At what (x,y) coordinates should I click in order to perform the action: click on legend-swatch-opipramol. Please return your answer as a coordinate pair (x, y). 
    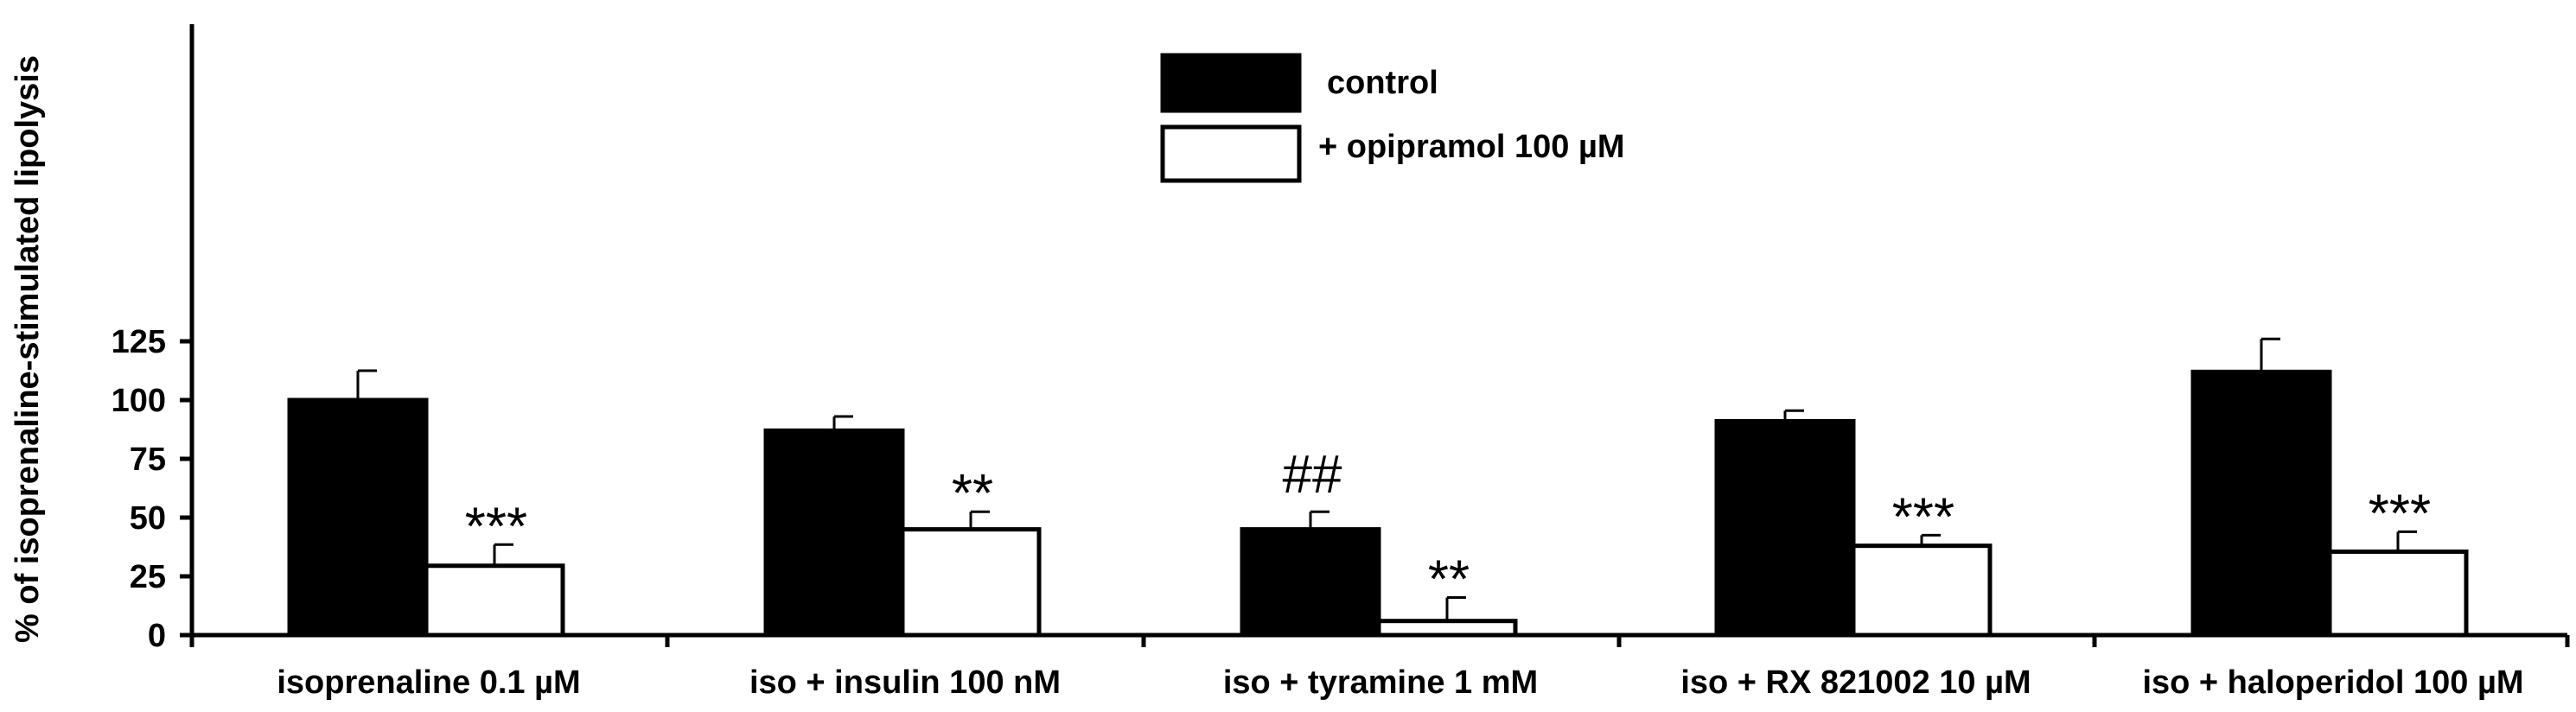
    Looking at the image, I should click on (1231, 153).